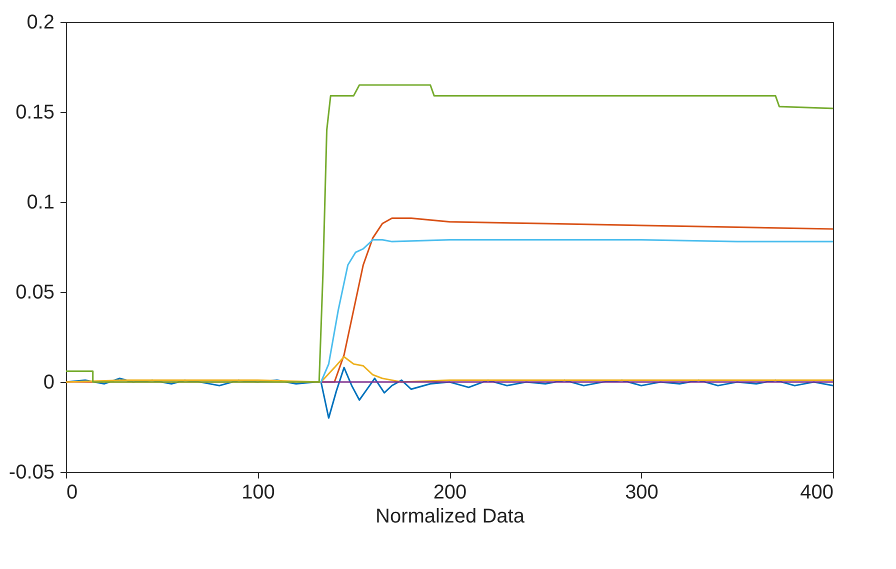 The height and width of the screenshot is (569, 896). What do you see at coordinates (31, 473) in the screenshot?
I see `y-tick-label: -0.05` at bounding box center [31, 473].